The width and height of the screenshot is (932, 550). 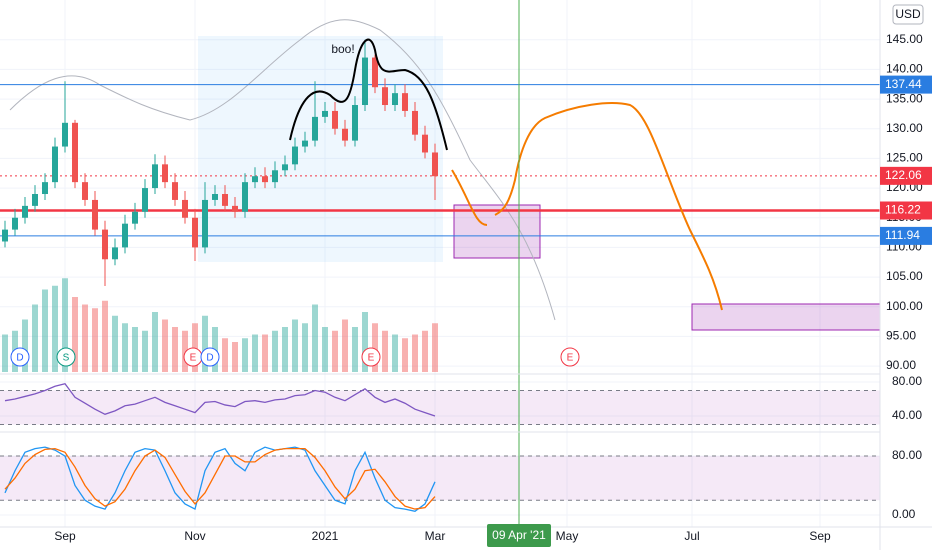 What do you see at coordinates (567, 536) in the screenshot?
I see `x-tick-label: May` at bounding box center [567, 536].